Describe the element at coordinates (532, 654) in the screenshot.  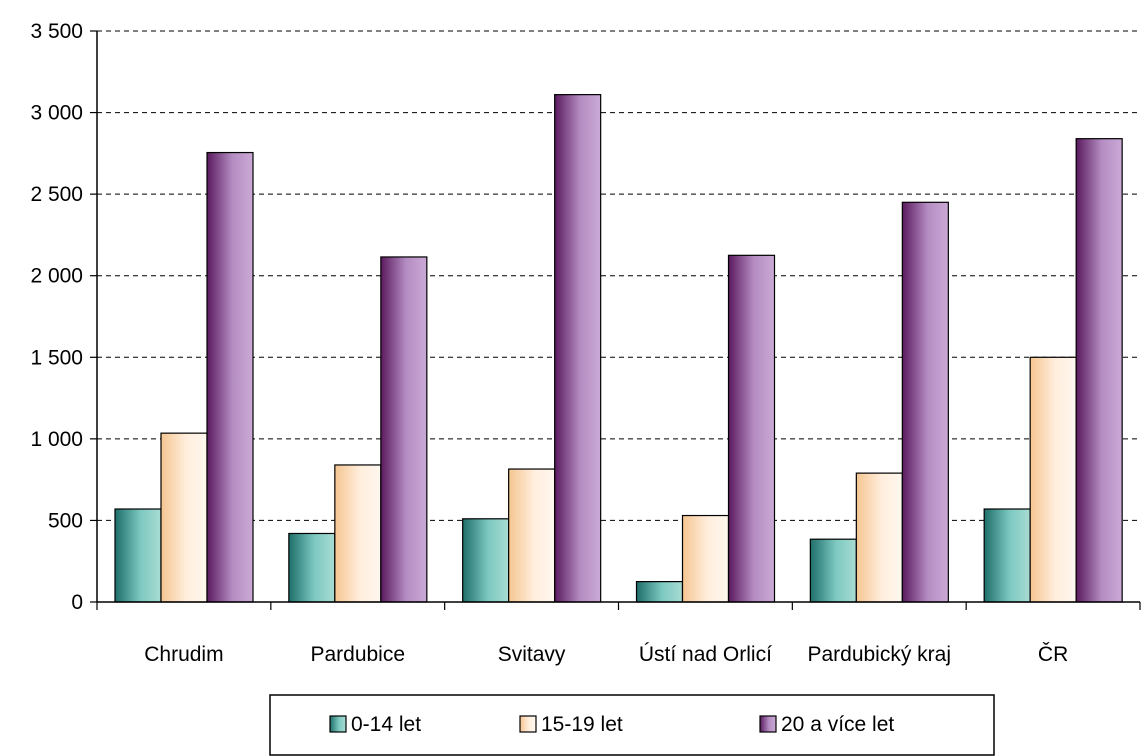
I see `x-category-label: Svitavy` at that location.